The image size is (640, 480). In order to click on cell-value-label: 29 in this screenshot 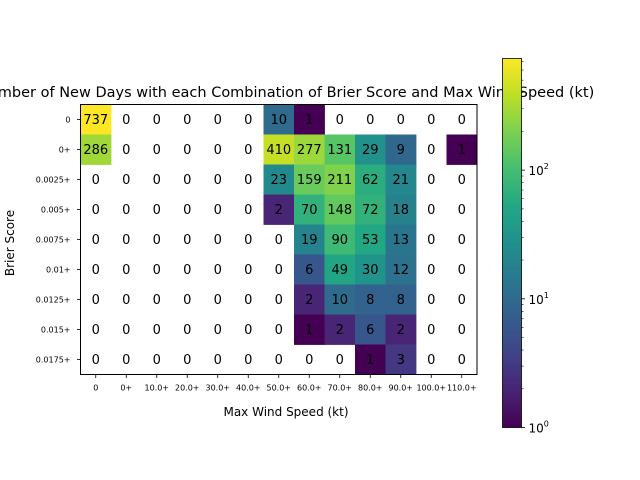, I will do `click(370, 150)`.